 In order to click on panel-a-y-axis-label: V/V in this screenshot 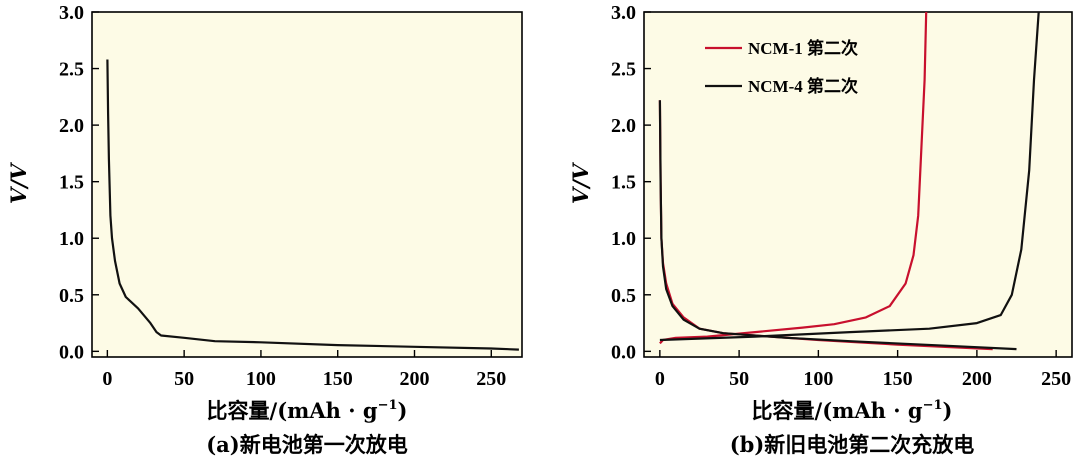, I will do `click(18, 182)`.